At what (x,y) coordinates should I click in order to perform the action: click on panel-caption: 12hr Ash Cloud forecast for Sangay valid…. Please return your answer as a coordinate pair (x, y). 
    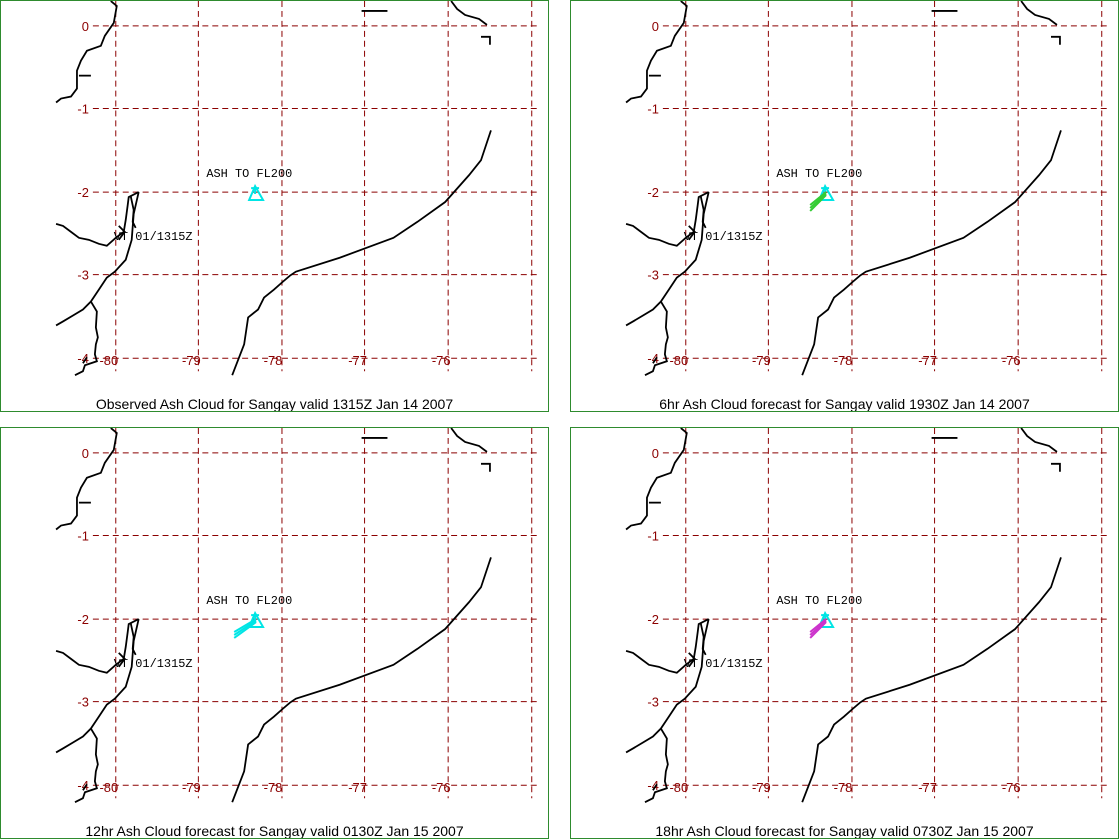
    Looking at the image, I should click on (274, 831).